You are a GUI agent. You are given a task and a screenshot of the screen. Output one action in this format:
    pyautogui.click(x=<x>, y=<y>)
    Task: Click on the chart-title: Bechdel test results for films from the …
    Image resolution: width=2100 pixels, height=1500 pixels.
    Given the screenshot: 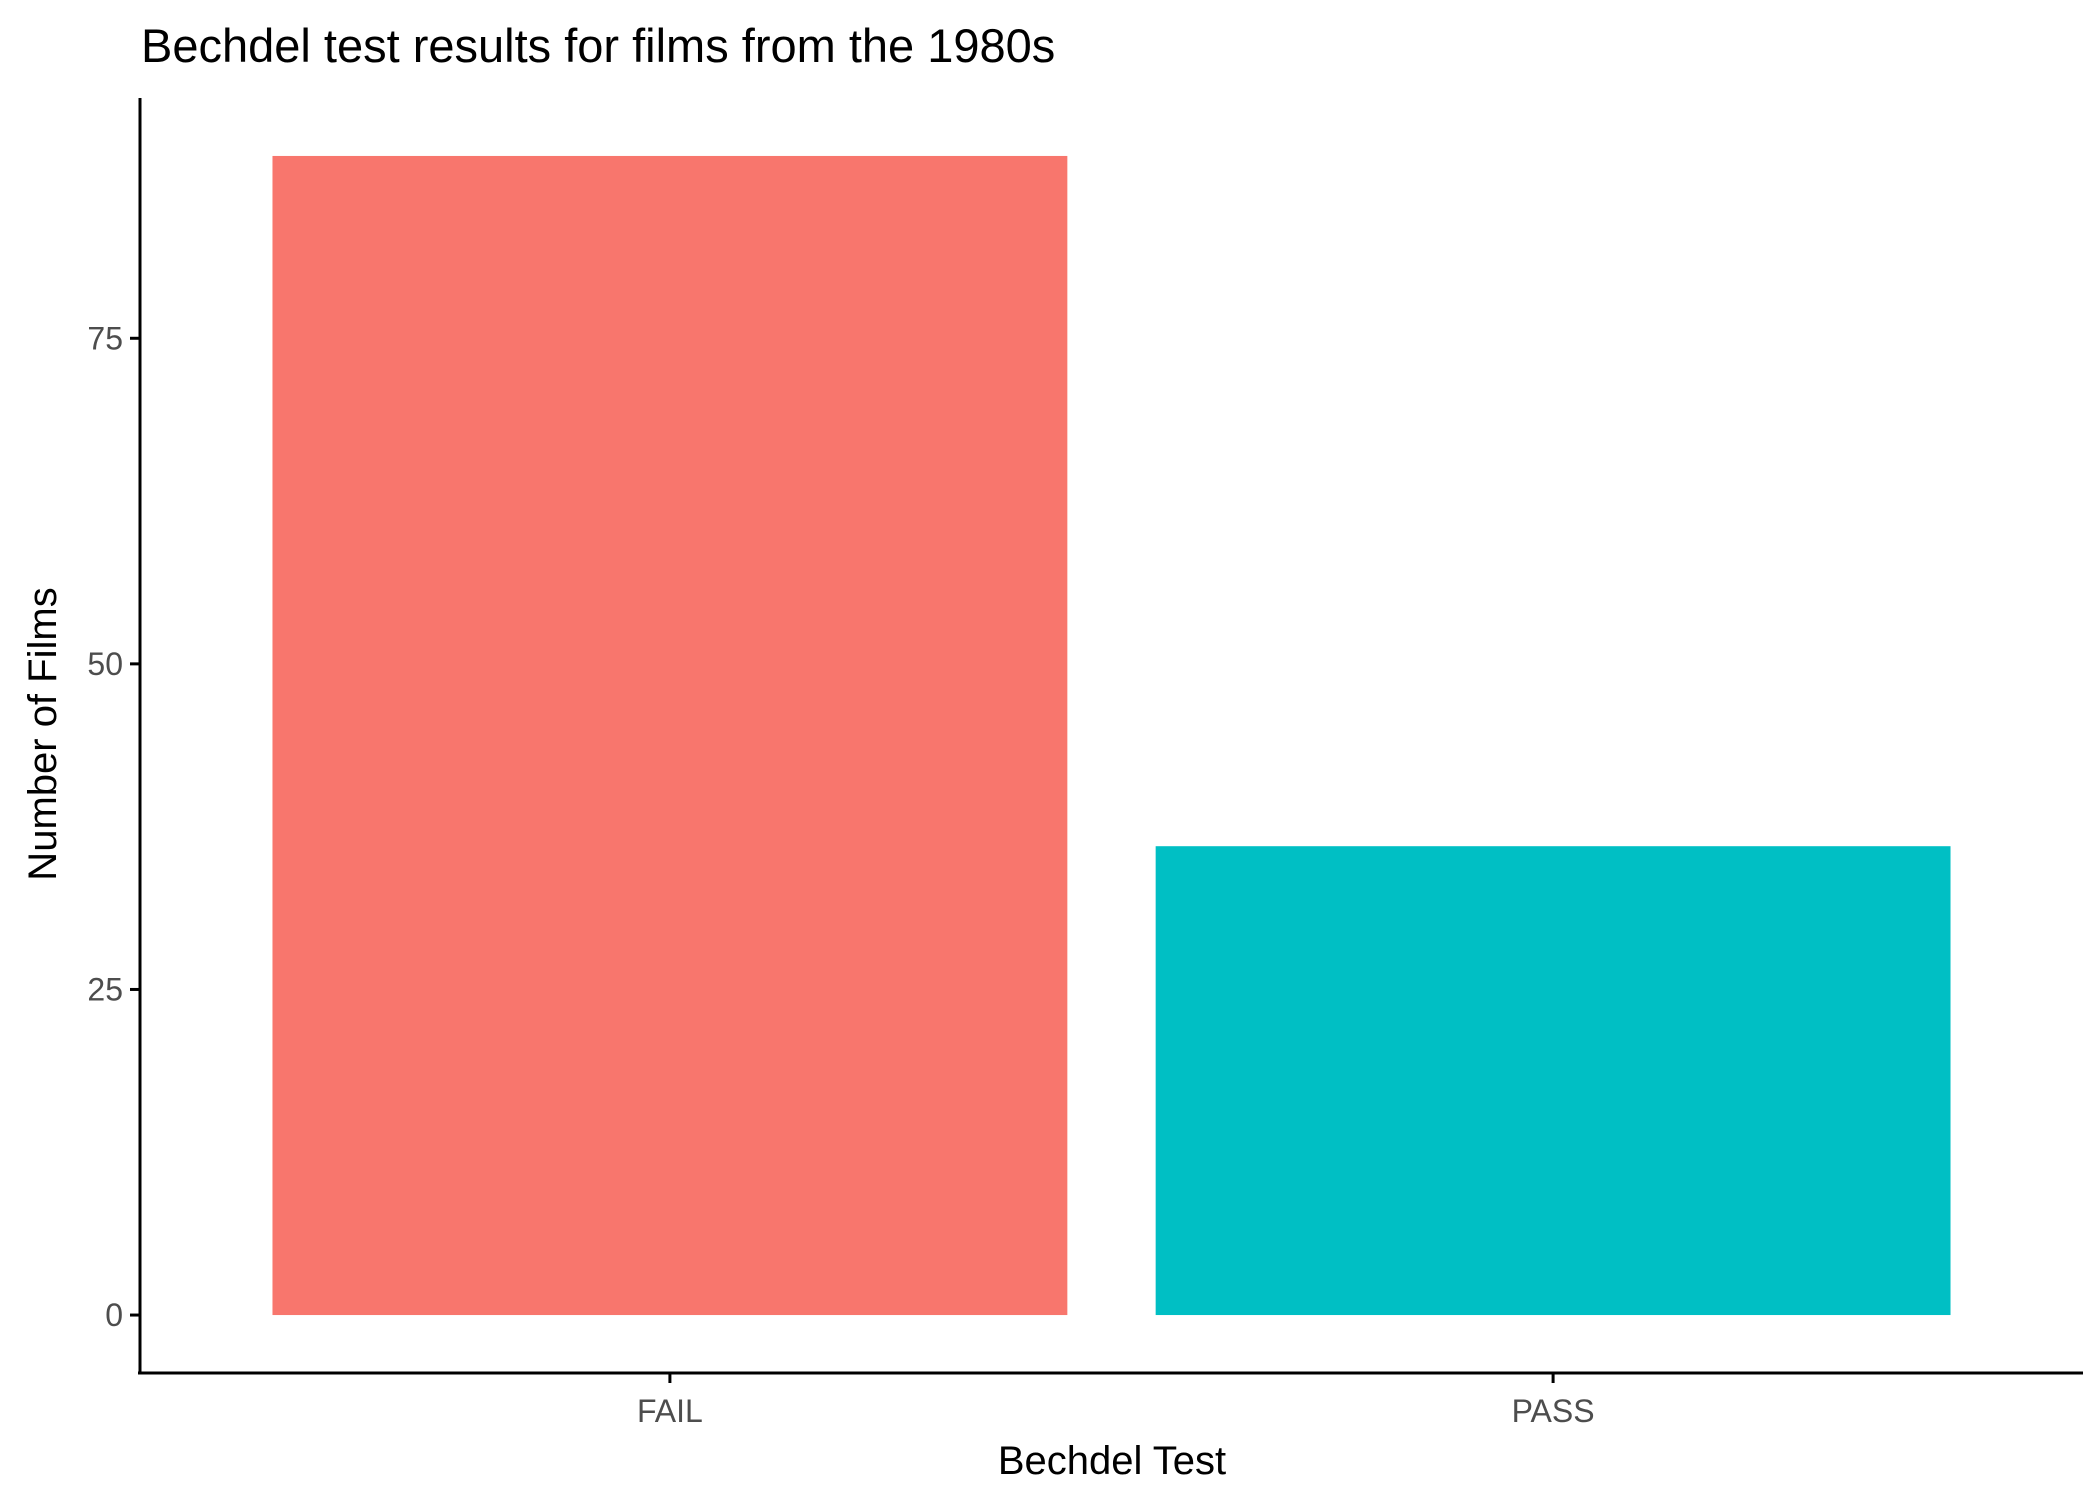 What is the action you would take?
    pyautogui.click(x=598, y=45)
    